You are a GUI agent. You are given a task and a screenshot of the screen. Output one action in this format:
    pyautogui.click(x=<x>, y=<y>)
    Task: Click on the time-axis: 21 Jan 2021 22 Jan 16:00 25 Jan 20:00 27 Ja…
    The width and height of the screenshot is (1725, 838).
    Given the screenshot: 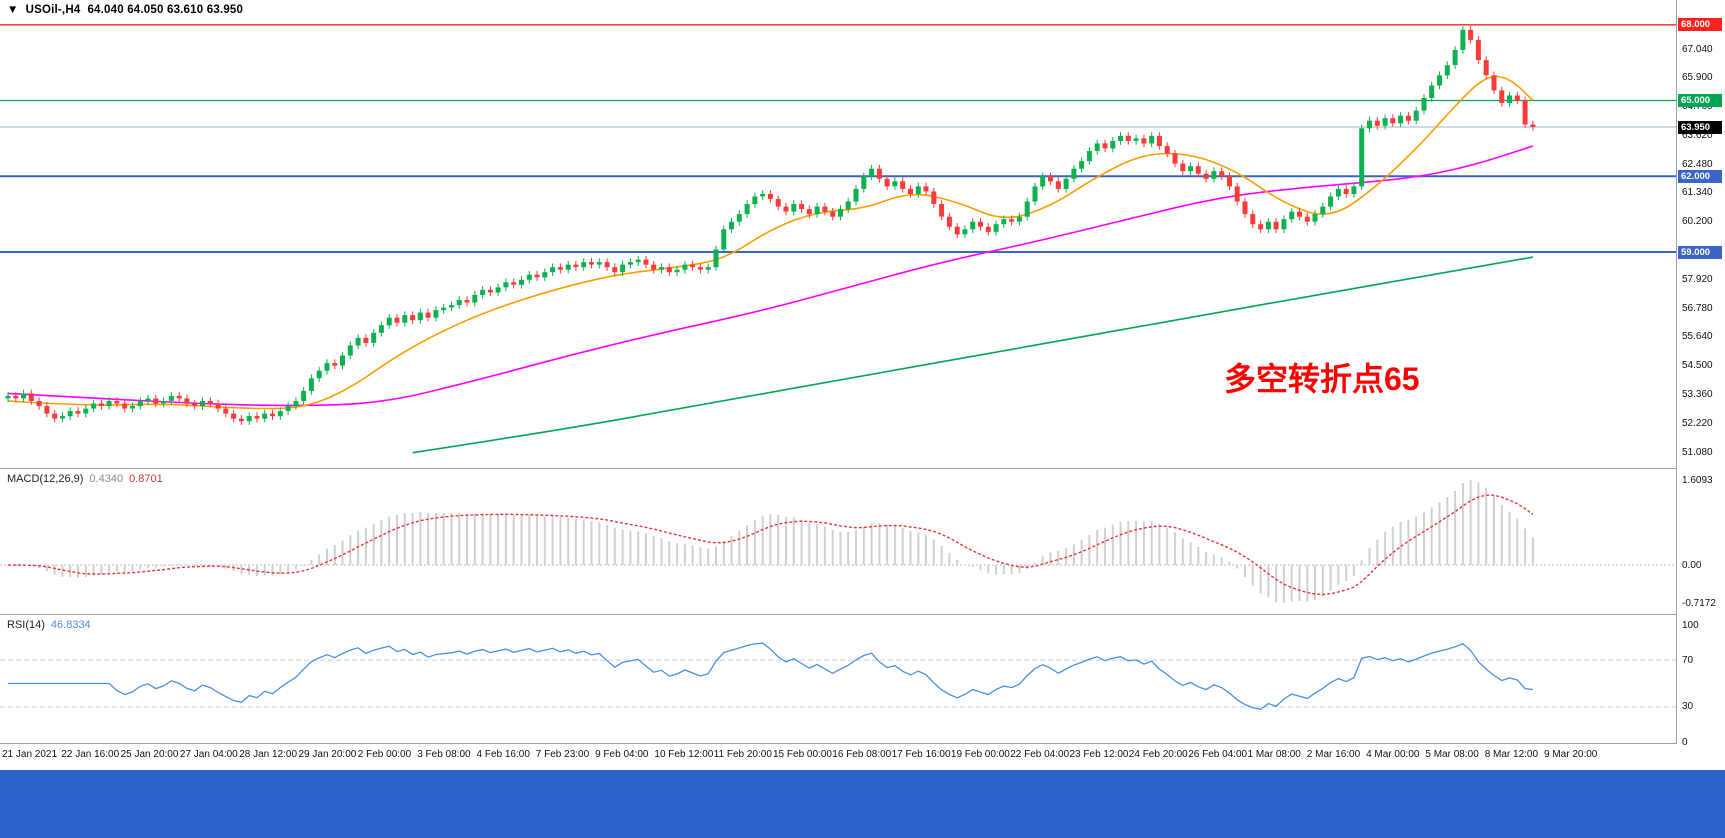 What is the action you would take?
    pyautogui.click(x=838, y=757)
    